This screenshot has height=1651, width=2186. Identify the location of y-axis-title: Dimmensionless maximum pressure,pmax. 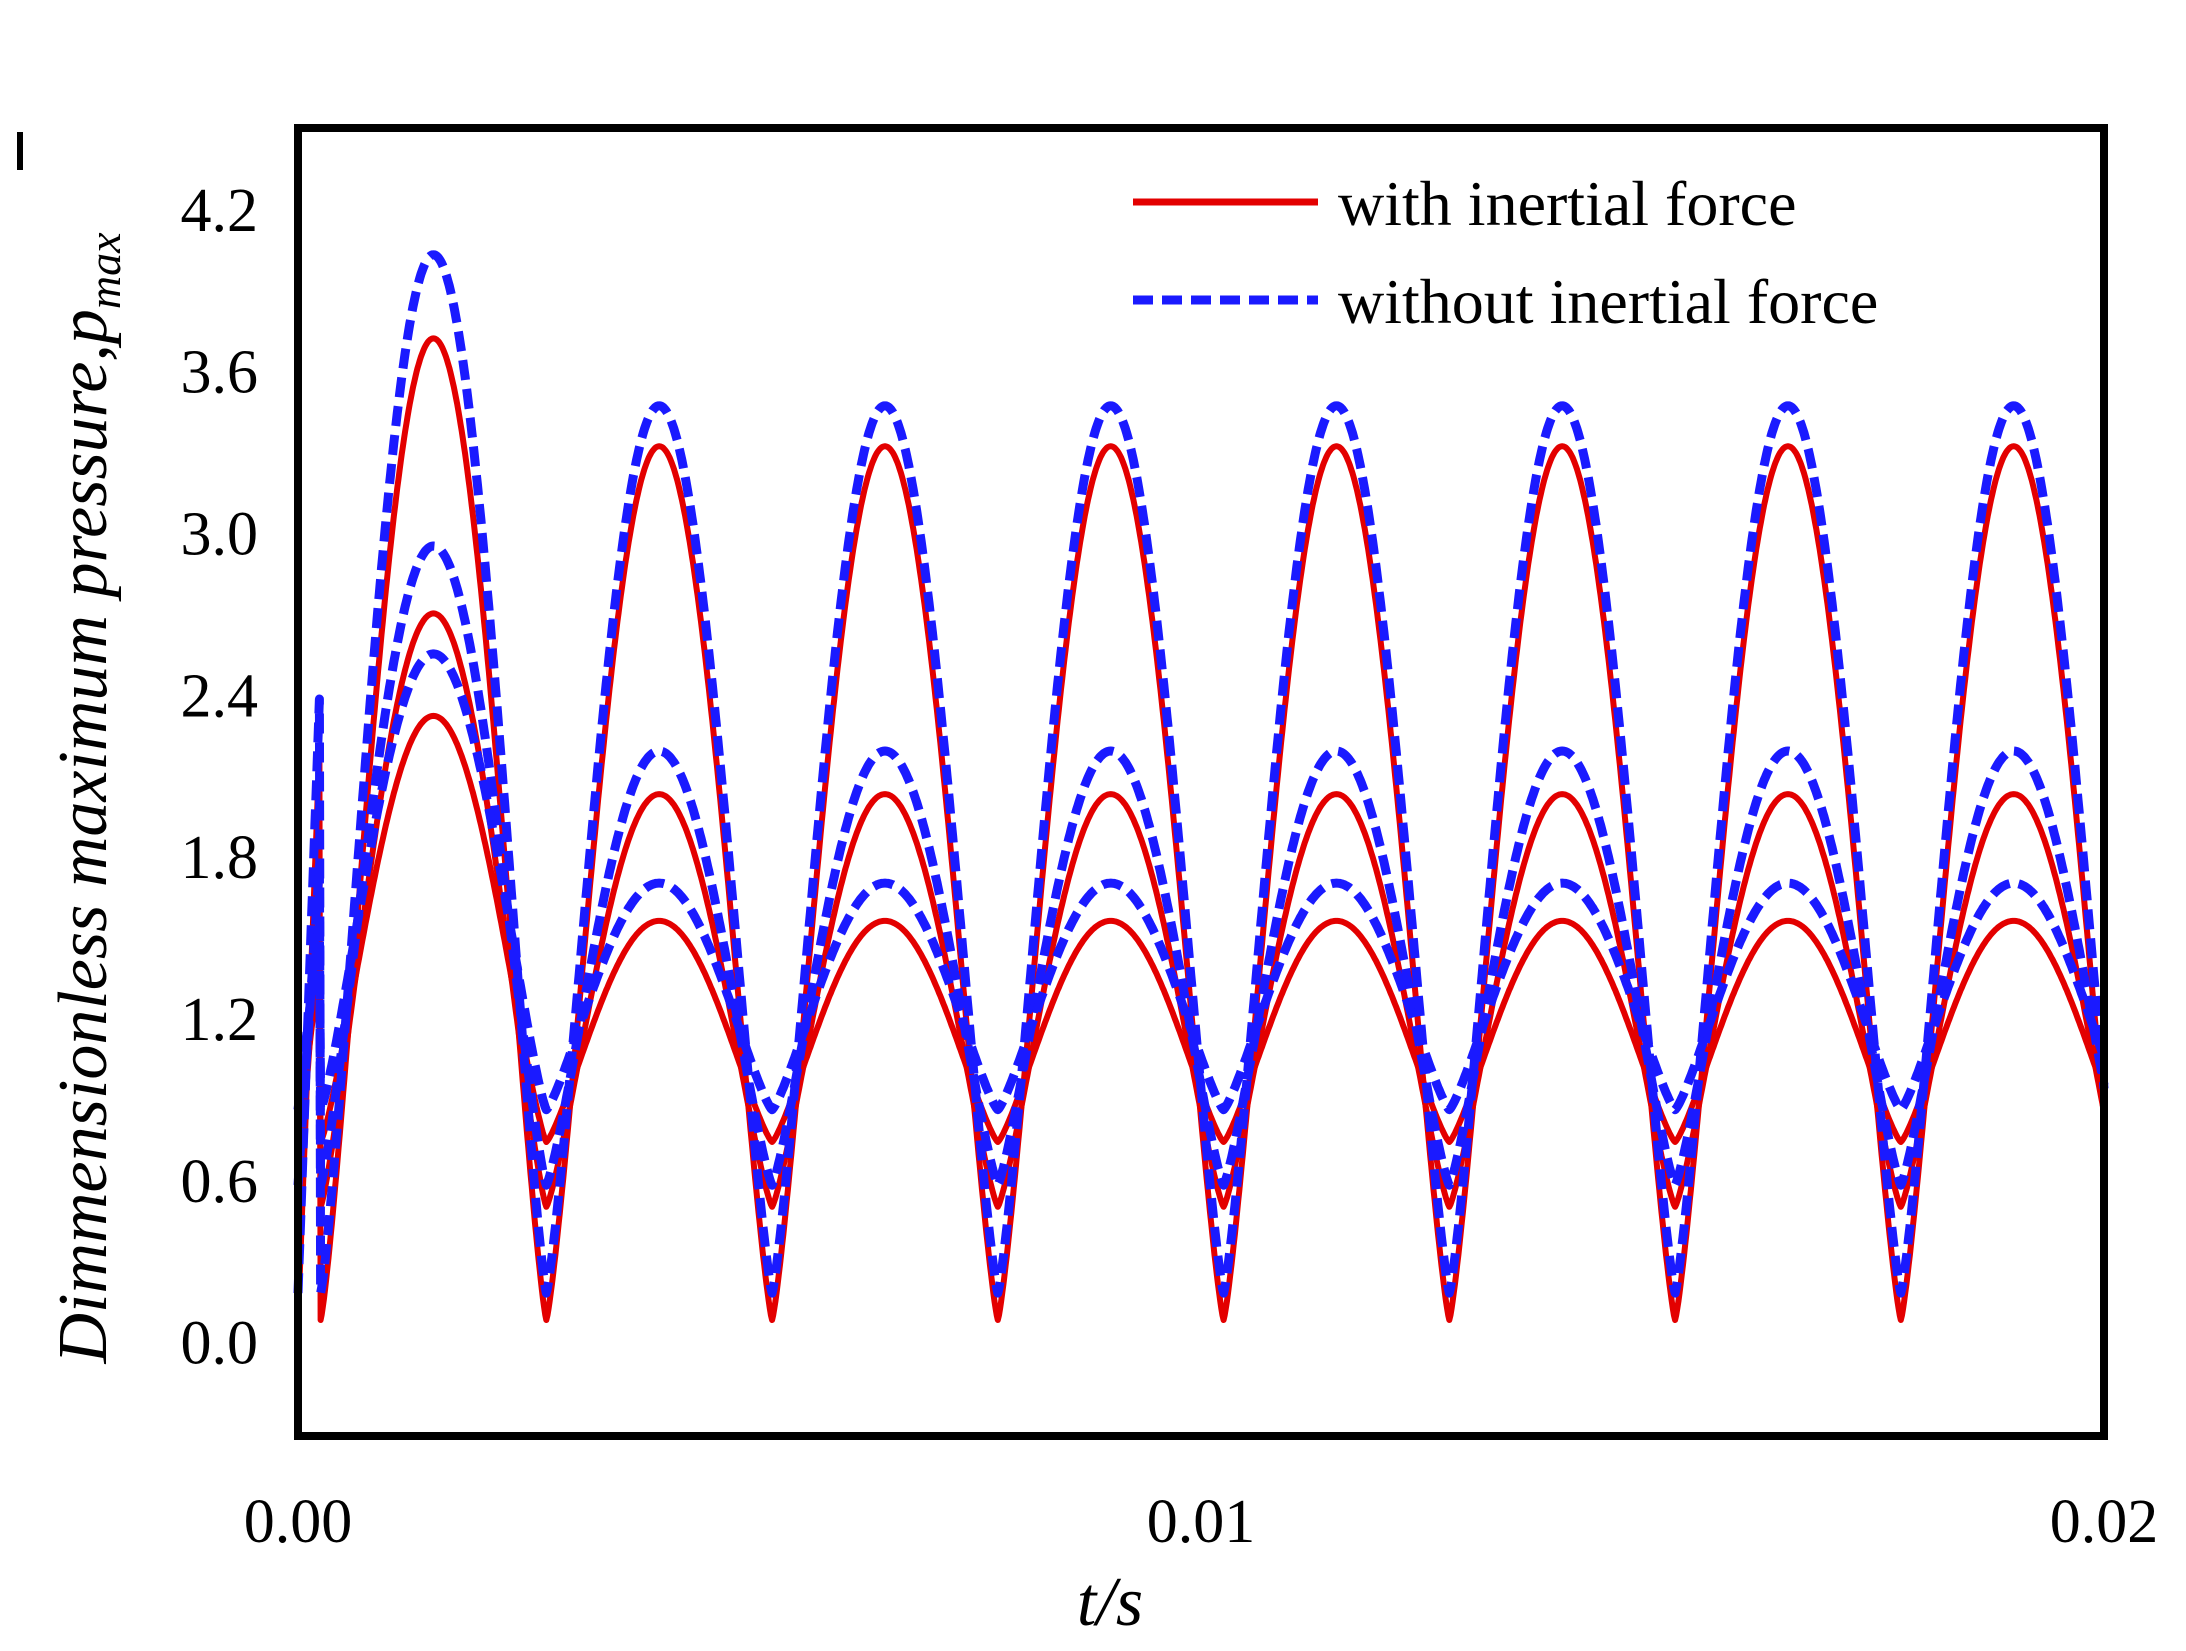
(87, 798).